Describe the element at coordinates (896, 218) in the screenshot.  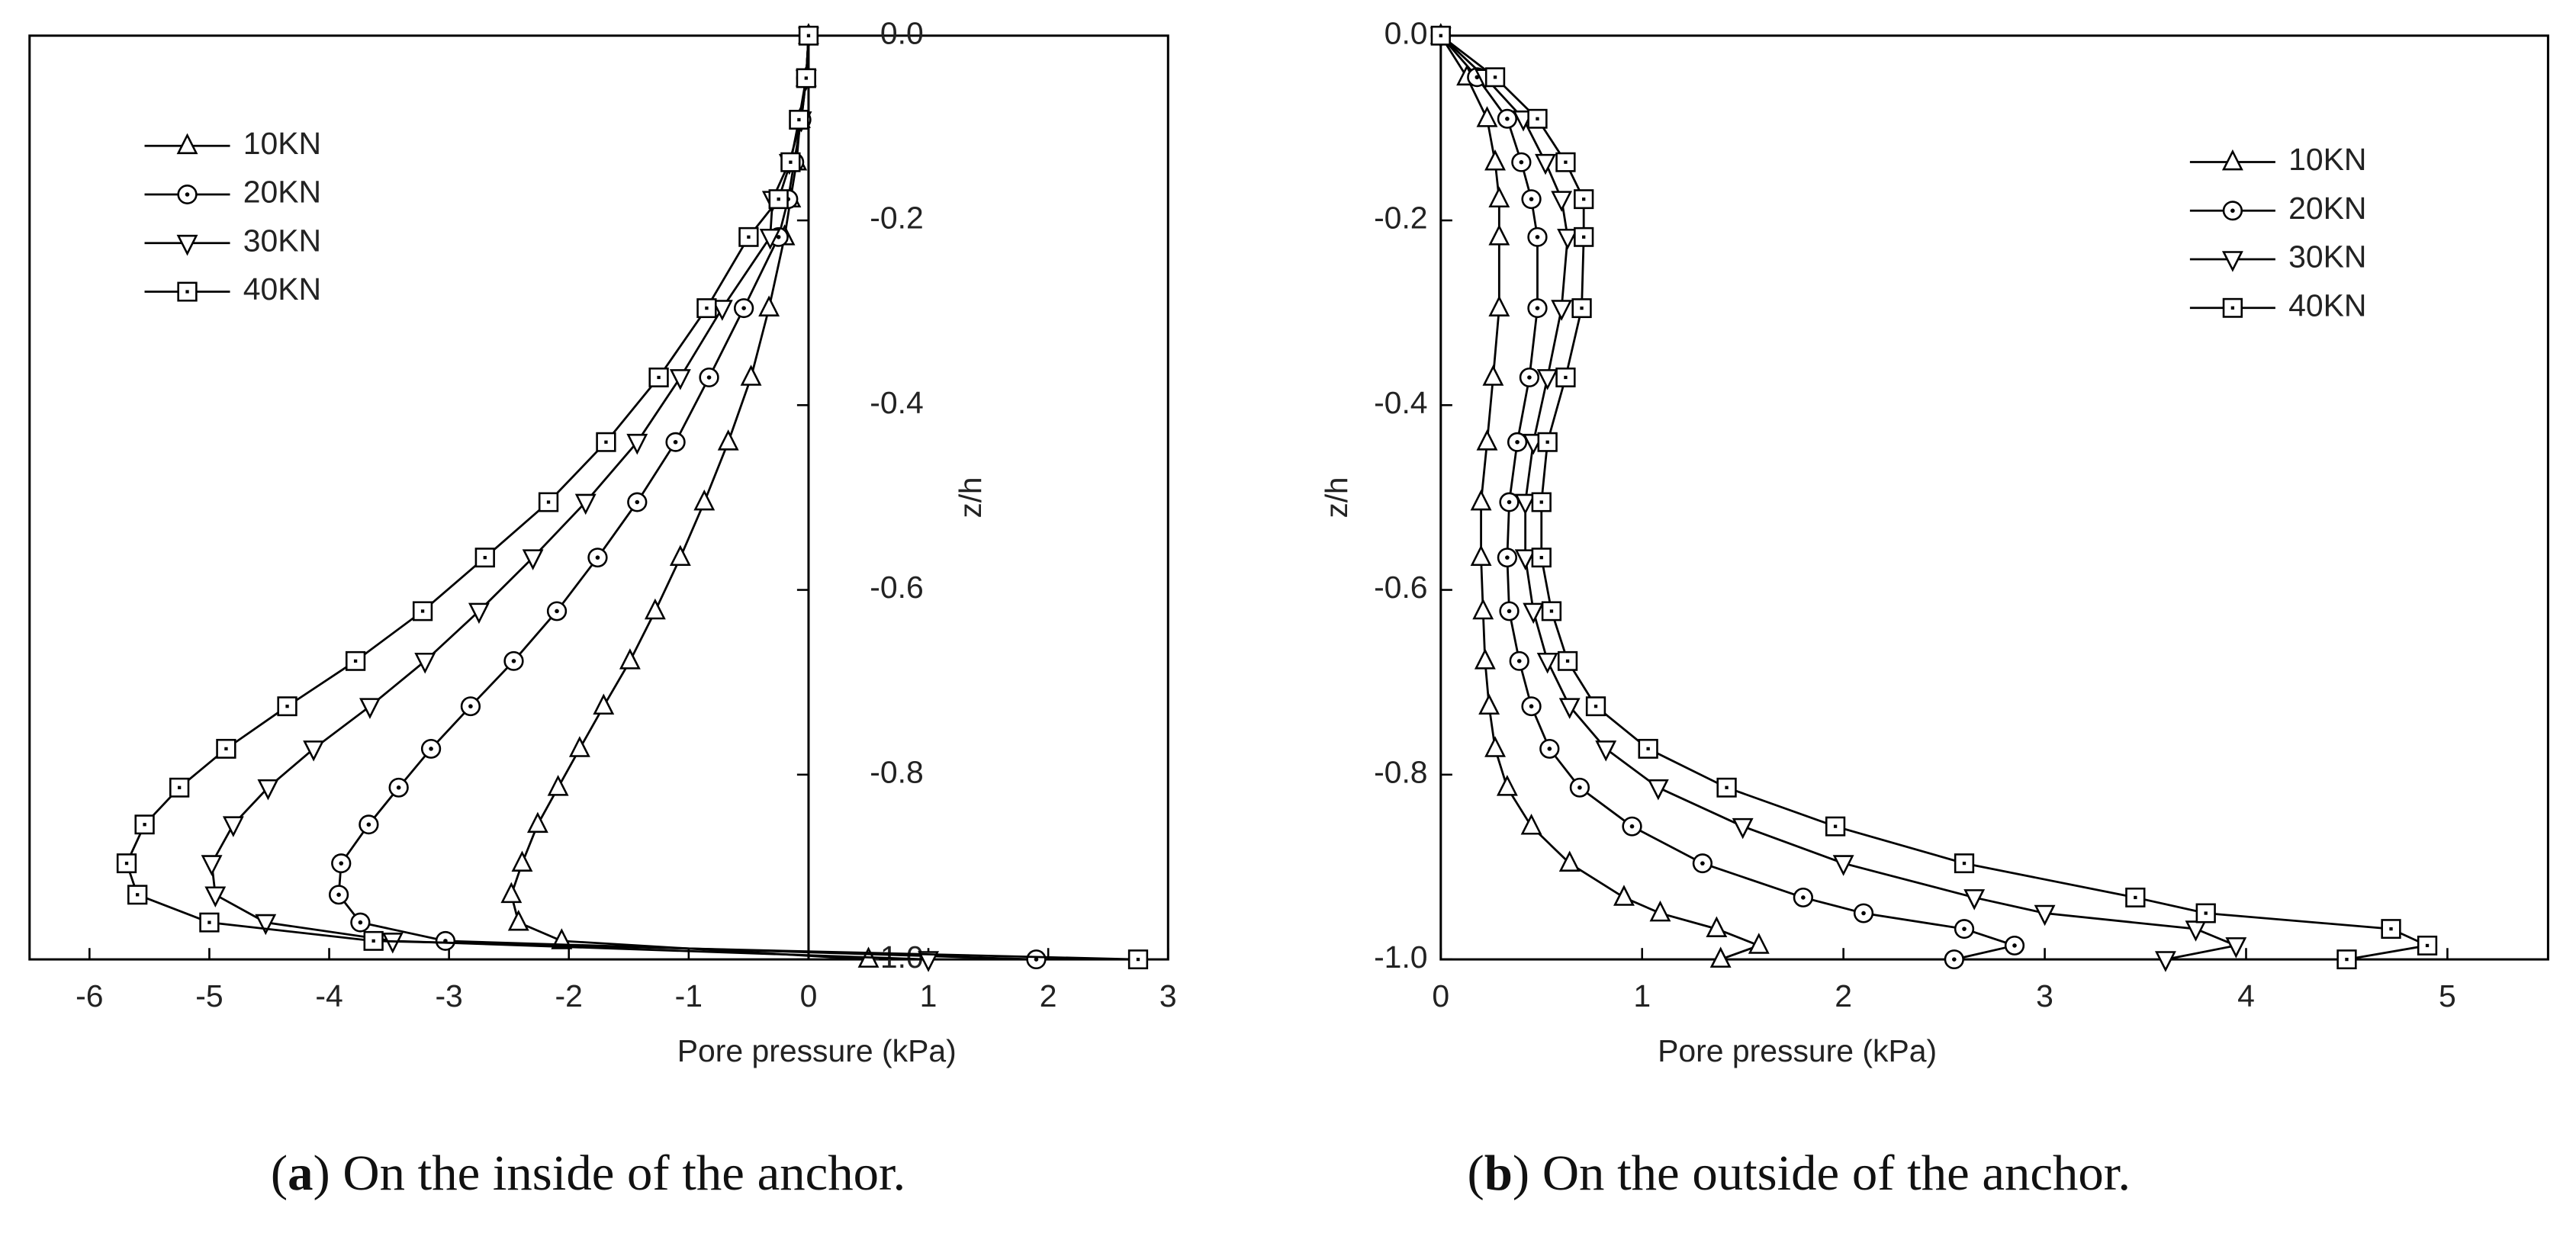
I see `y-tick-label: -0.2` at that location.